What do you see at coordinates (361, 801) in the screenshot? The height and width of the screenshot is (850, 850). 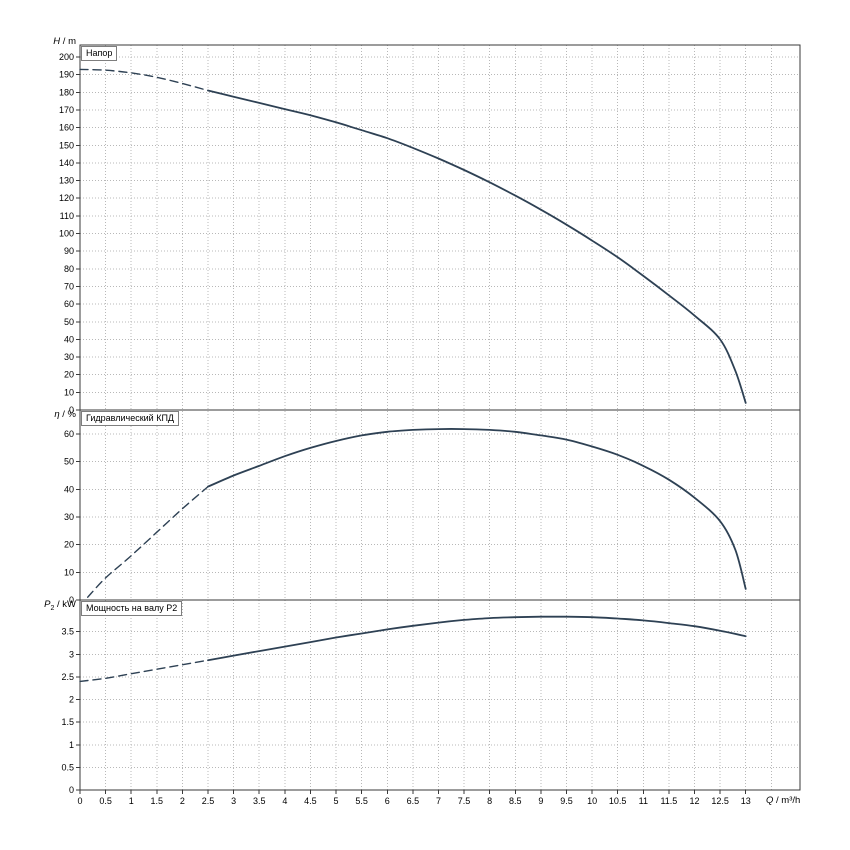 I see `svg-text: 5.5` at bounding box center [361, 801].